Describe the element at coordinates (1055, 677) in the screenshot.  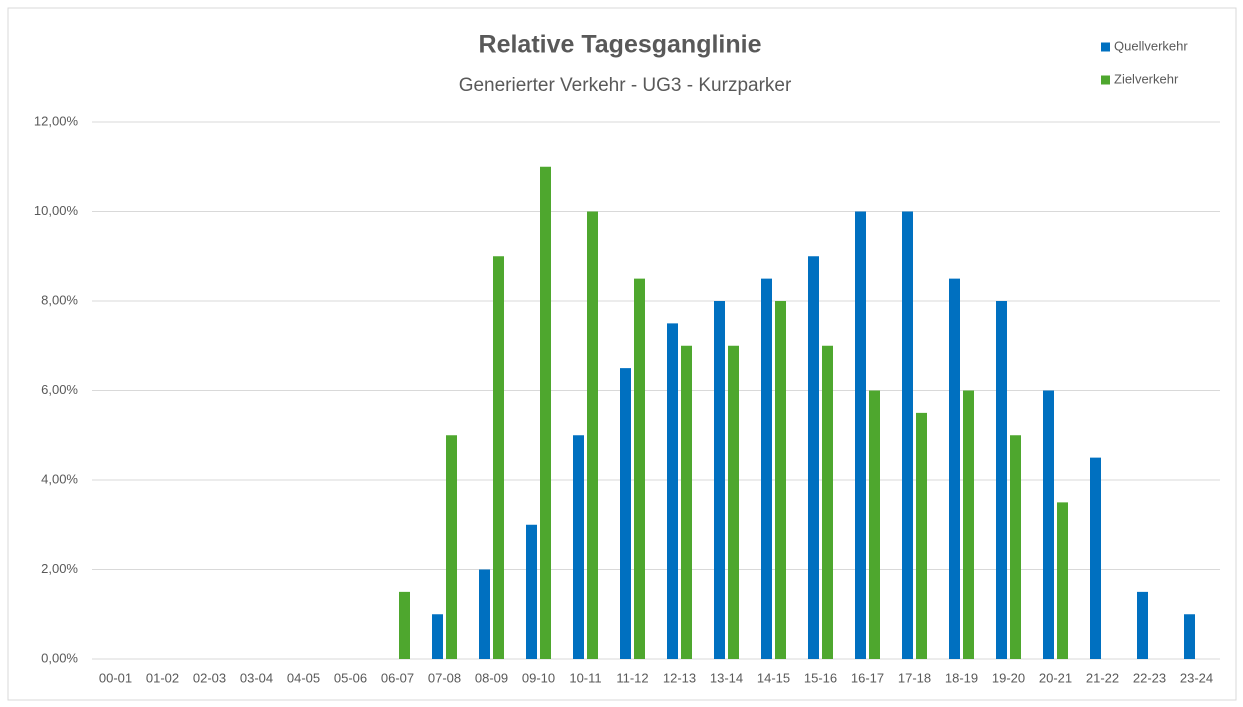
I see `x-tick-label: 20-21` at that location.